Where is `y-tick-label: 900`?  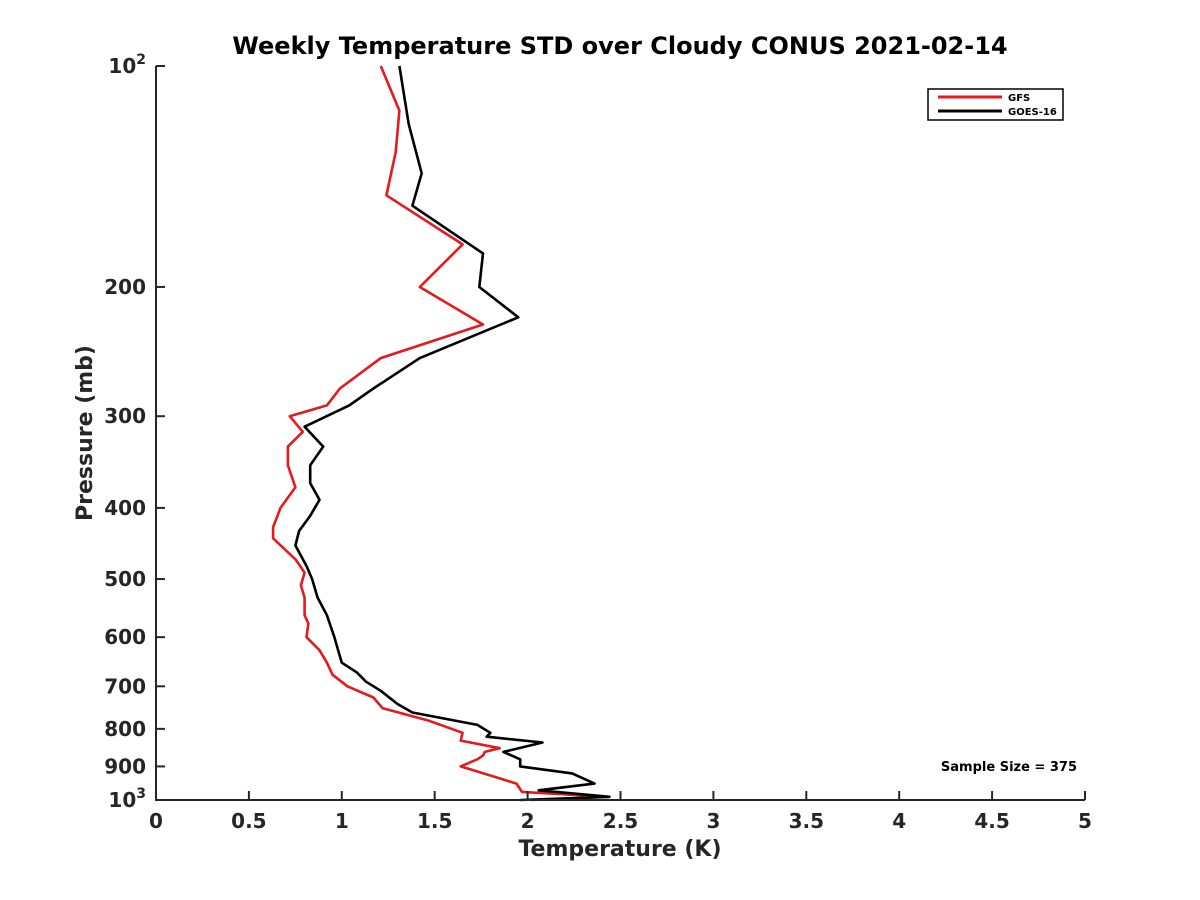
y-tick-label: 900 is located at coordinates (125, 766).